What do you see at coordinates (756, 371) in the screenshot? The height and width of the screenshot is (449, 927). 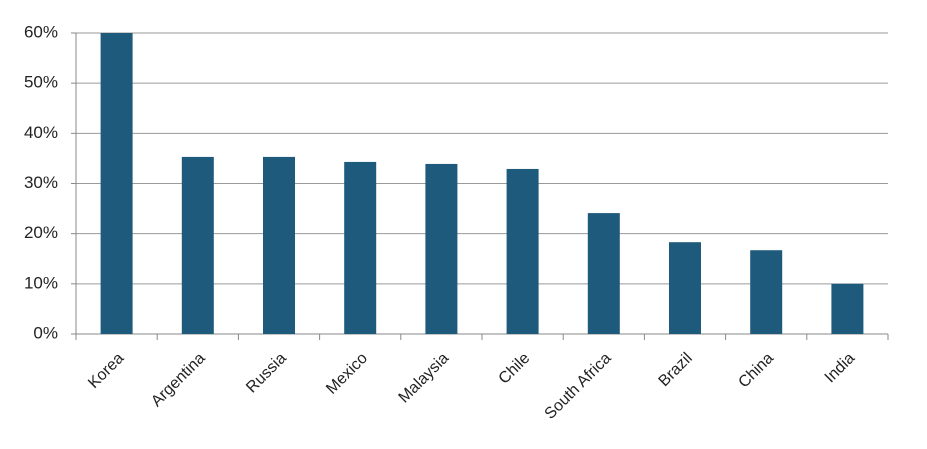 I see `x-tick-label: China` at bounding box center [756, 371].